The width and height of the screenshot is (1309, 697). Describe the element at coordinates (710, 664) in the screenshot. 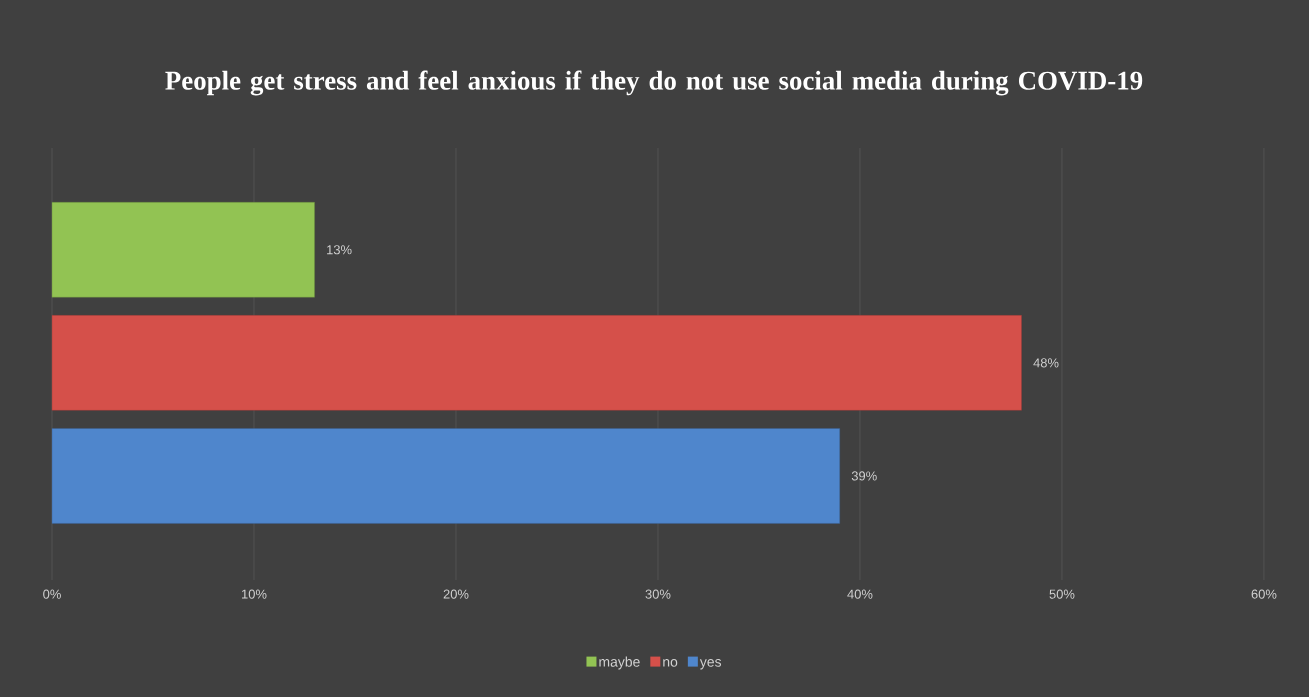

I see `legend-label: yes` at that location.